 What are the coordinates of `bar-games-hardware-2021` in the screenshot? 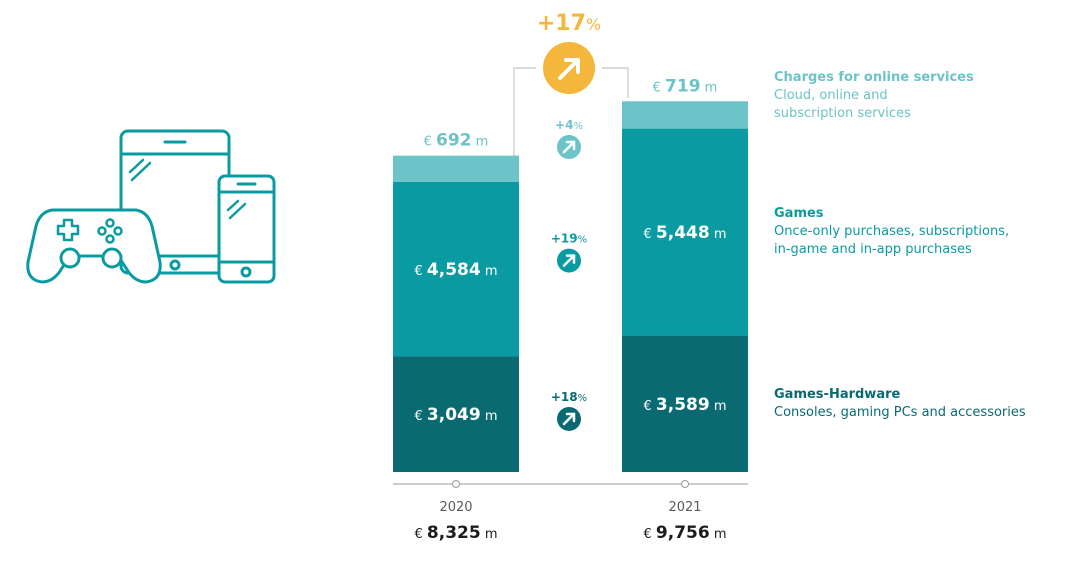 It's located at (685, 403).